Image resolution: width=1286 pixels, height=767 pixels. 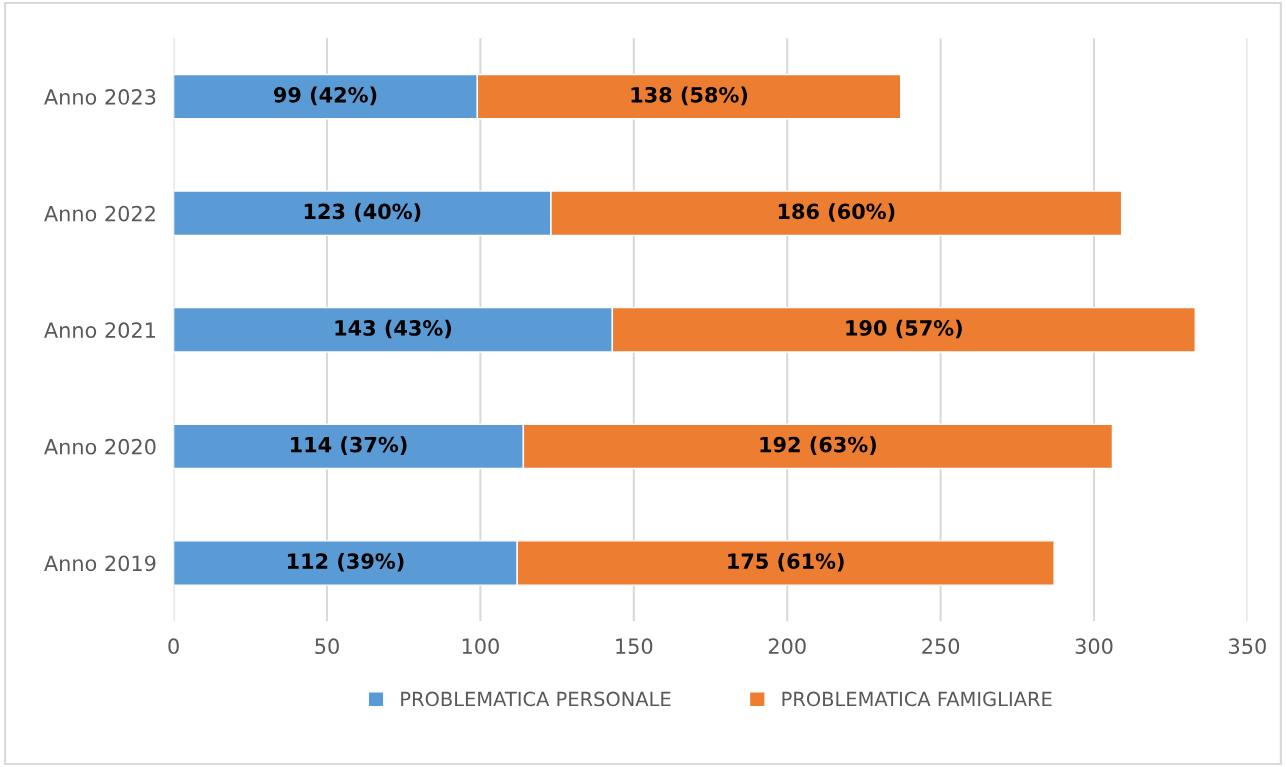 I want to click on x-tick-label: 200, so click(x=787, y=646).